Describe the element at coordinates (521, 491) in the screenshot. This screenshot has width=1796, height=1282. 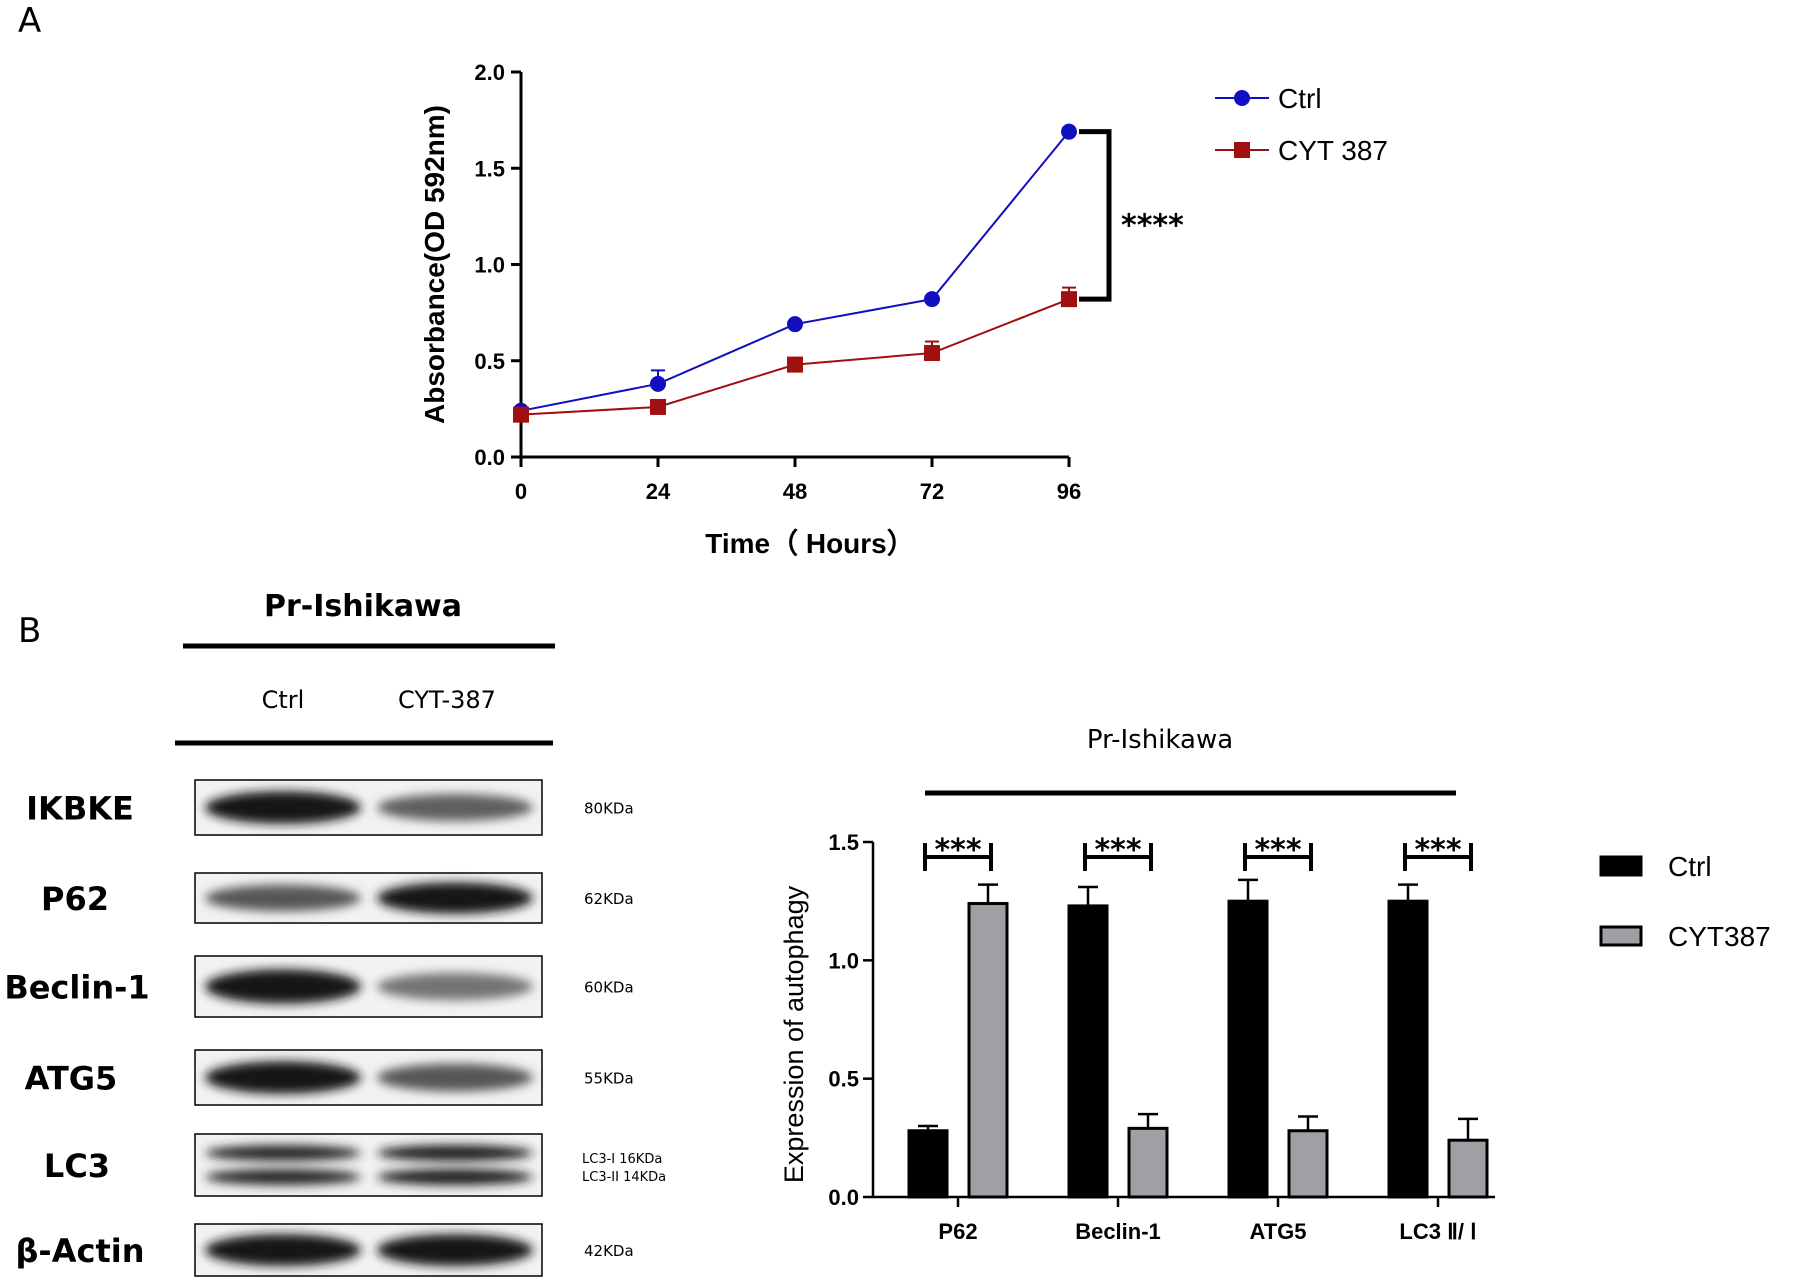
I see `line-chart-x-tick-label: 0` at that location.